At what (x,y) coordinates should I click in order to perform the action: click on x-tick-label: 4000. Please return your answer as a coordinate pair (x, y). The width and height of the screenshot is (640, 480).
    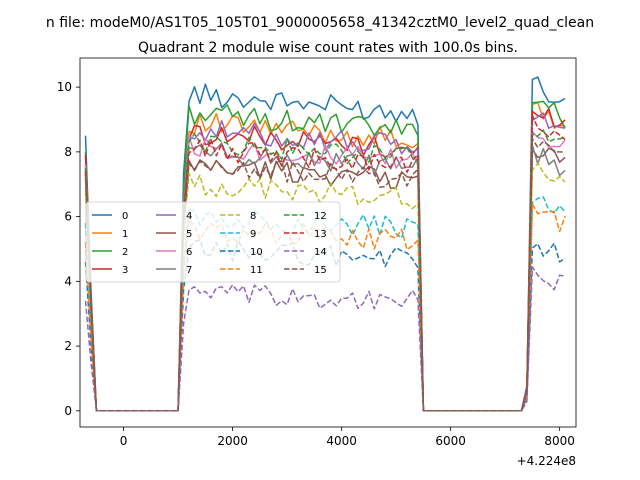
    Looking at the image, I should click on (341, 441).